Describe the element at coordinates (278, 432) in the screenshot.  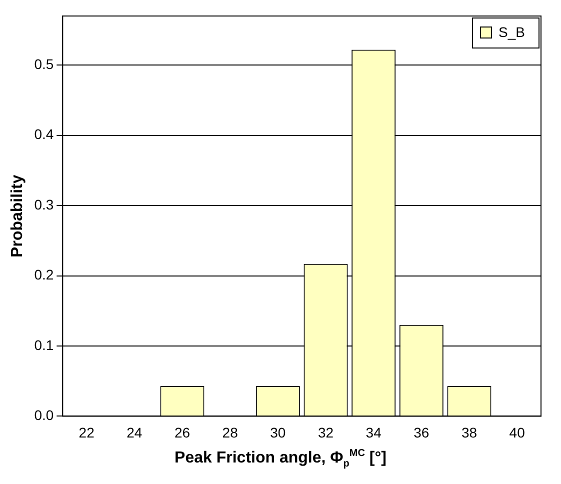
I see `x-tick-label: 30` at that location.